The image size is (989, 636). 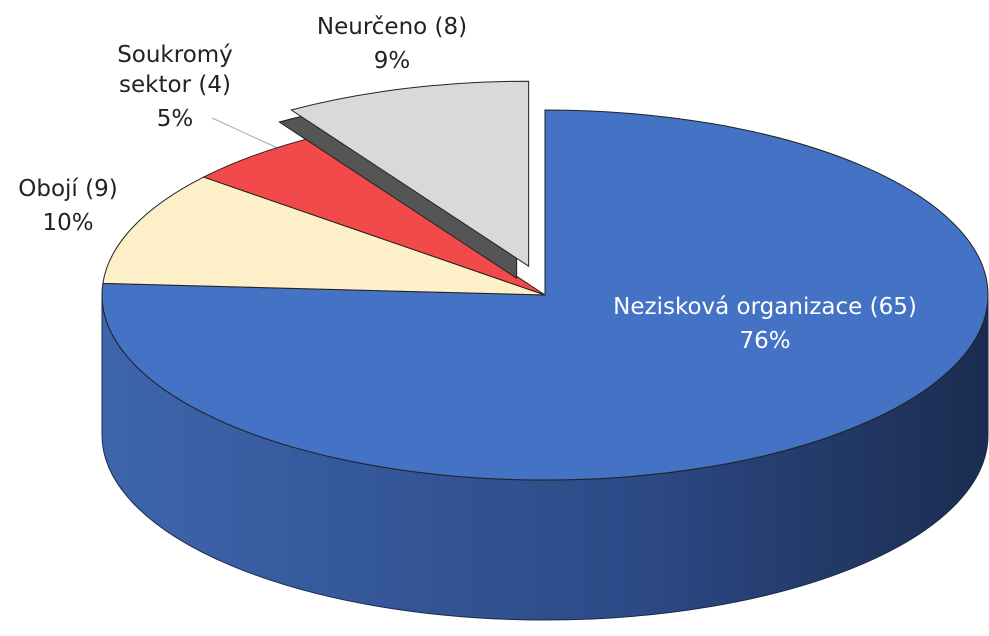 What do you see at coordinates (175, 119) in the screenshot?
I see `slice-value-label: 5%` at bounding box center [175, 119].